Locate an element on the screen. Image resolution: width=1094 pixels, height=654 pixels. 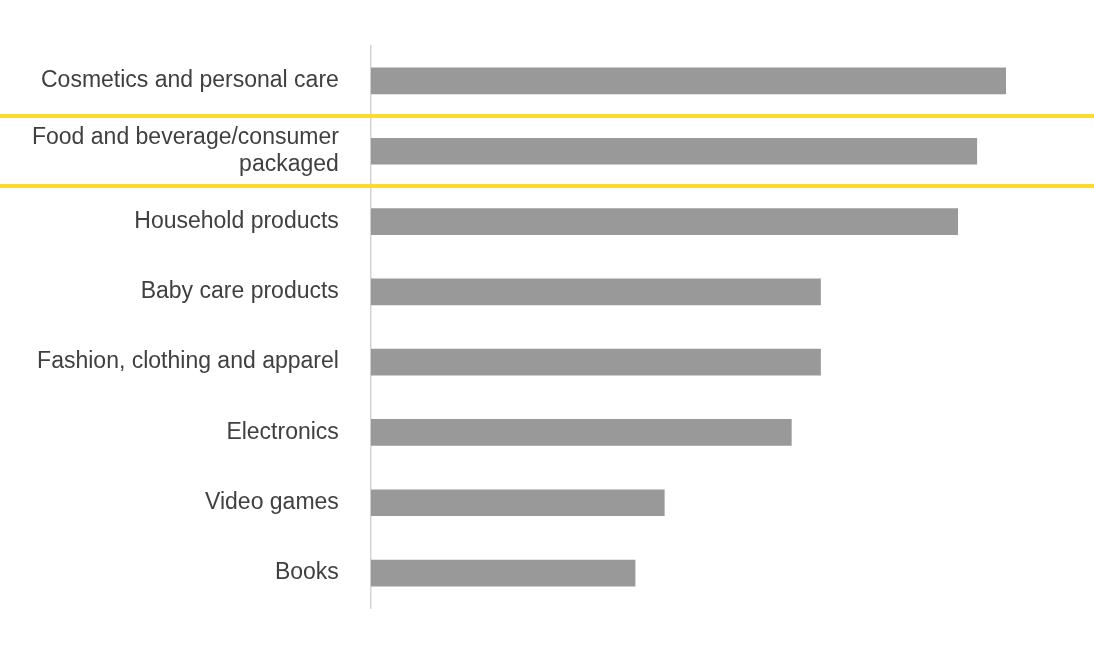
y-tick-label: Video games is located at coordinates (272, 501).